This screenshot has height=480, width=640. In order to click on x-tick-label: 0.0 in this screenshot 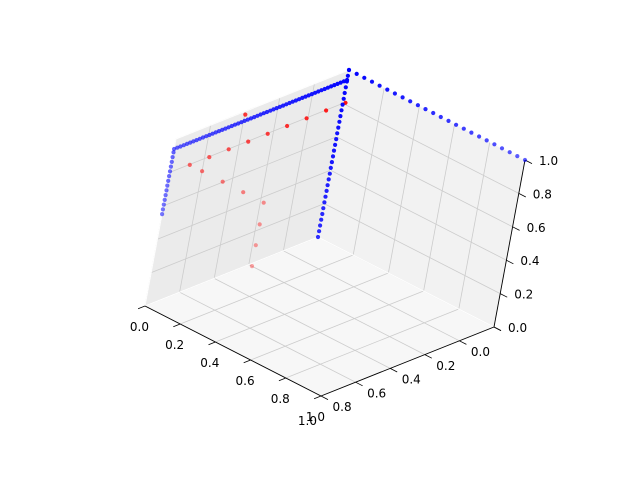, I will do `click(480, 352)`.